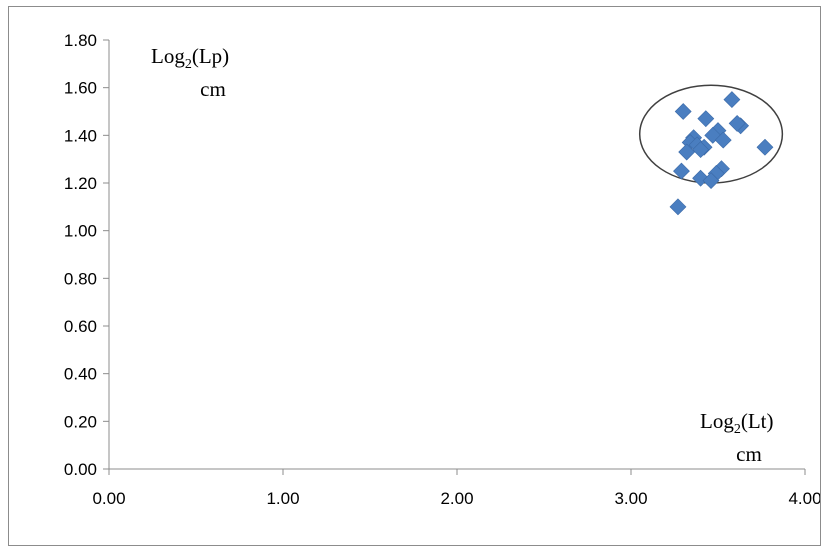 The height and width of the screenshot is (552, 829). What do you see at coordinates (721, 153) in the screenshot?
I see `data-points` at bounding box center [721, 153].